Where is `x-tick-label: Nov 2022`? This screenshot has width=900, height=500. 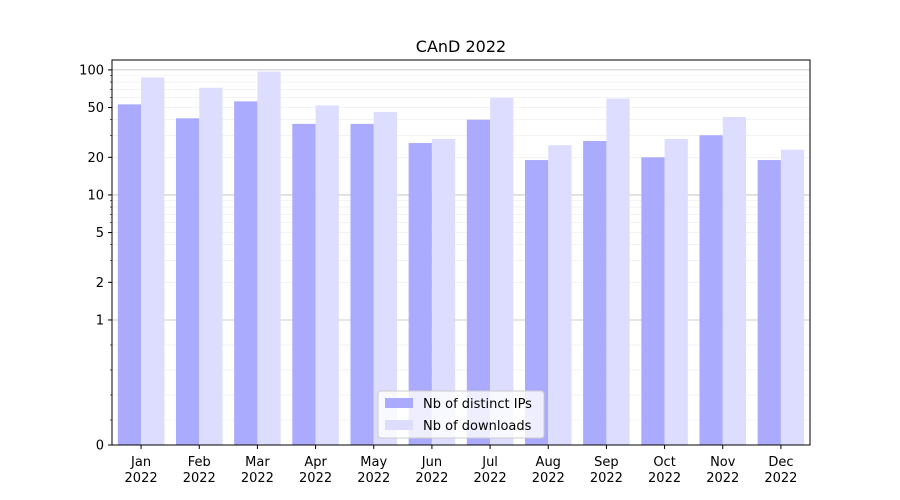 x-tick-label: Nov 2022 is located at coordinates (722, 470).